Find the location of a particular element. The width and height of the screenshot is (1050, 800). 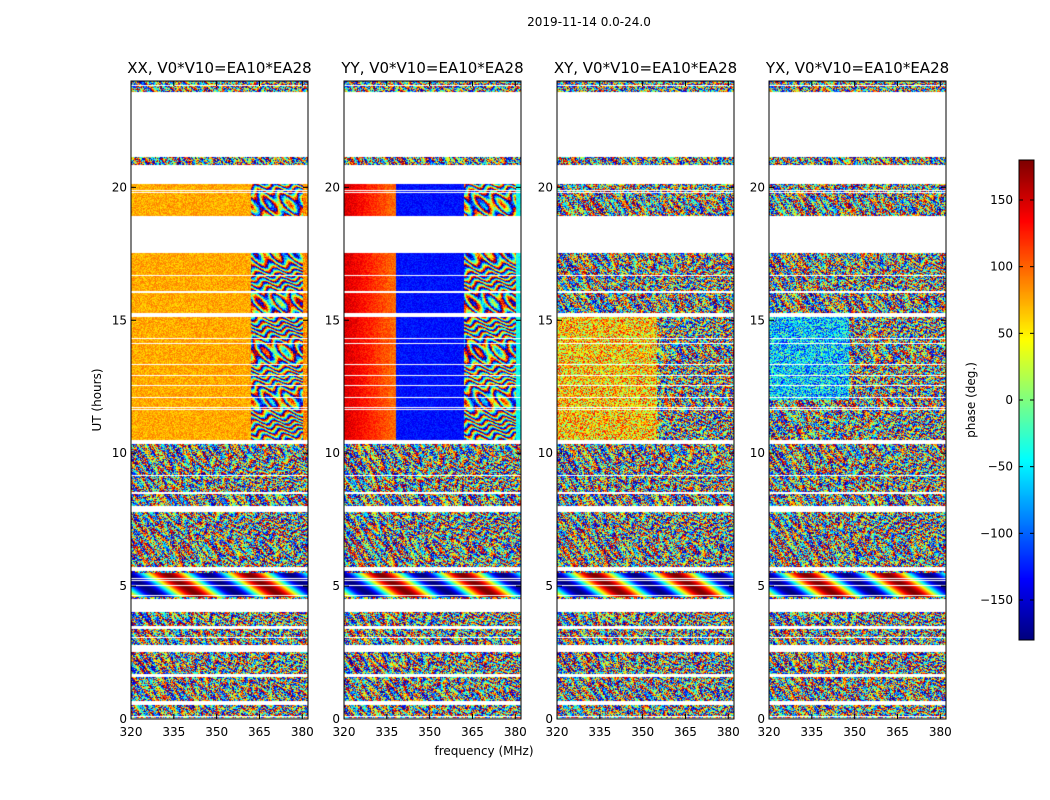

colorbar-gradient is located at coordinates (1026, 400).